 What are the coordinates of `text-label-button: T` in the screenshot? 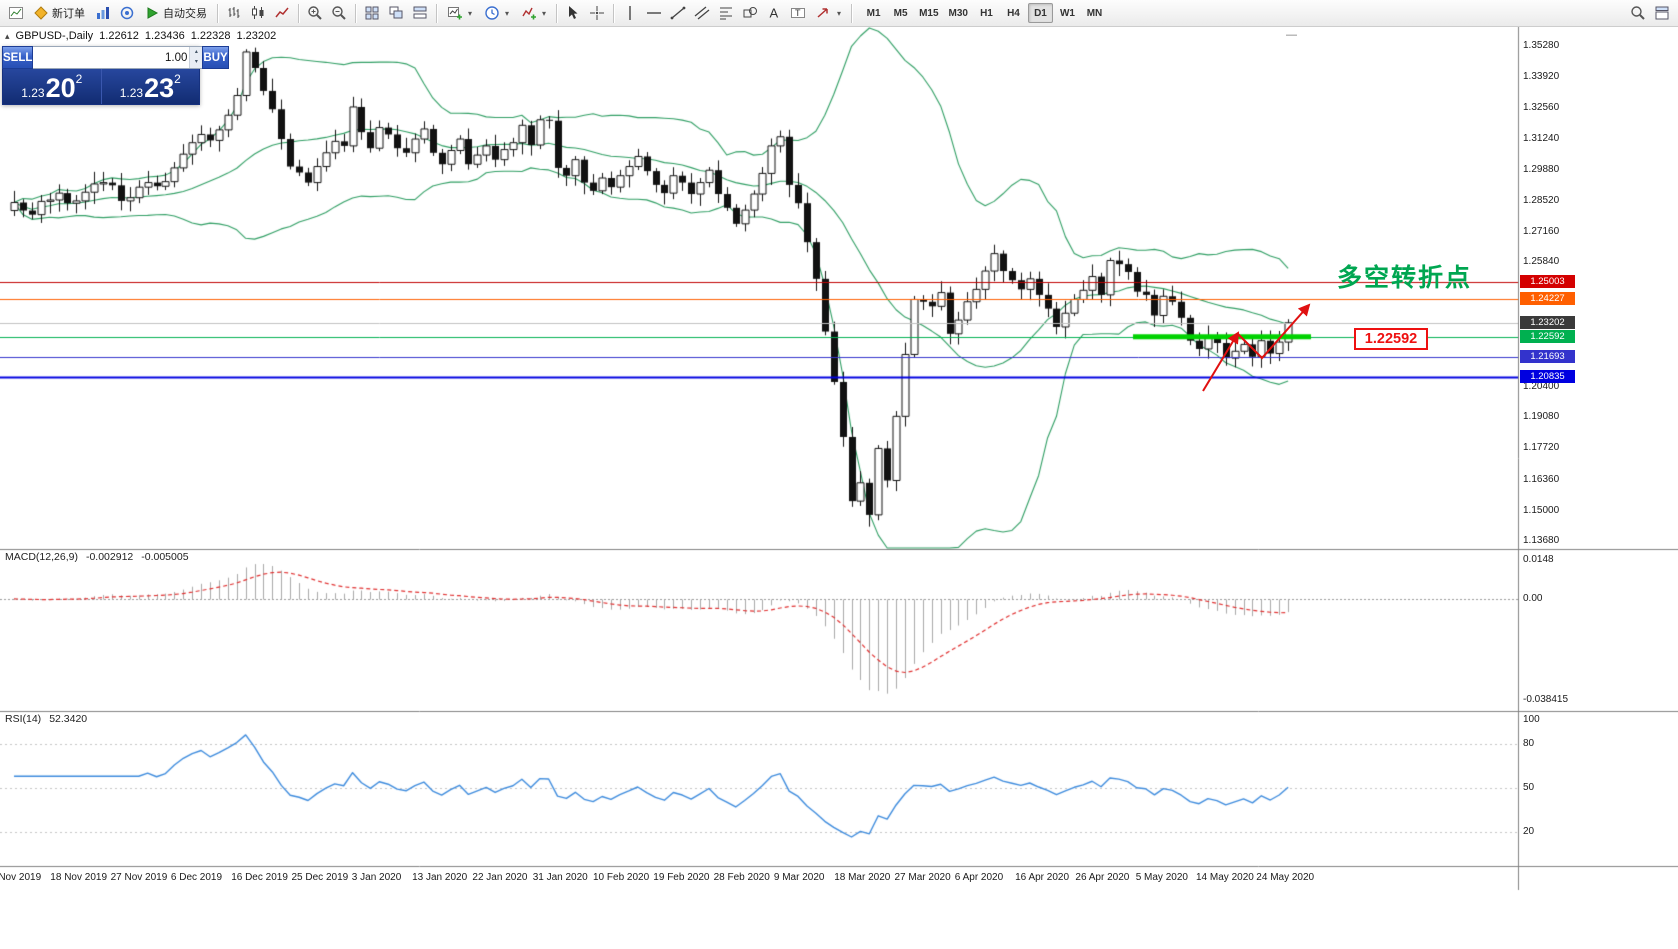 It's located at (798, 13).